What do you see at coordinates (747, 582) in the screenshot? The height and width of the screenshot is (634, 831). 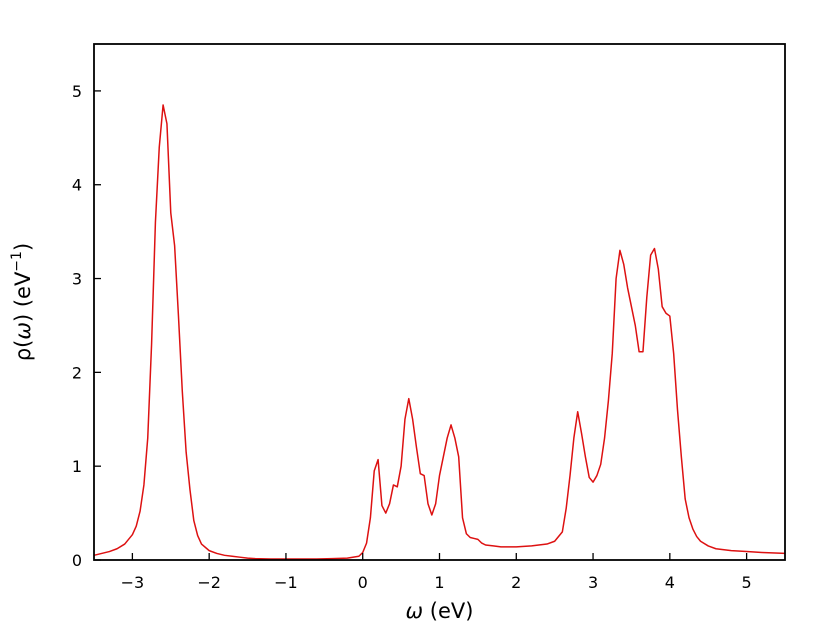 I see `x-tick-label: 5` at bounding box center [747, 582].